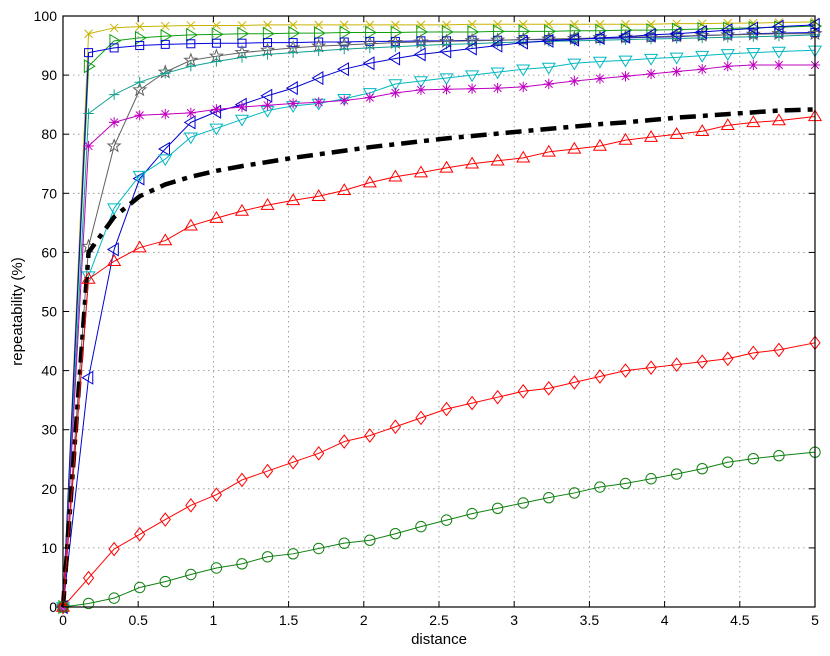 This screenshot has height=656, width=830. I want to click on y-tick-label: 0, so click(53, 607).